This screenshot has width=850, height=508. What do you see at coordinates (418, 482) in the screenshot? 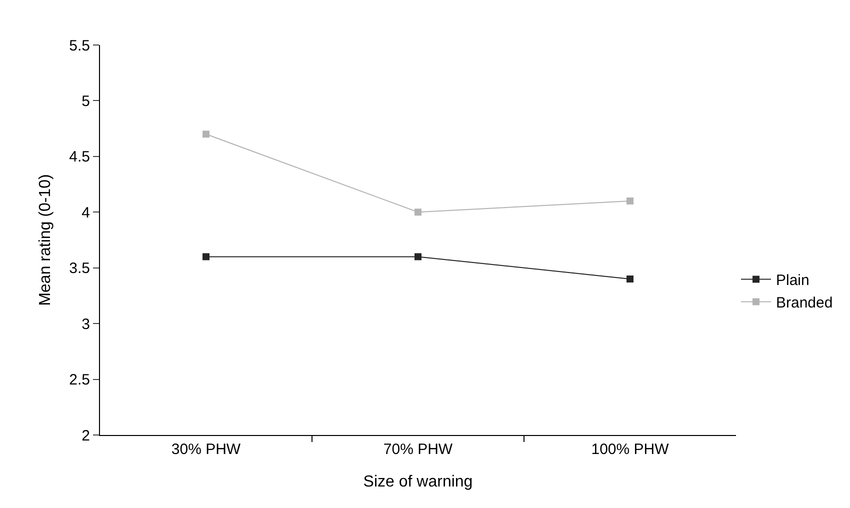
I see `x-axis-title: Size of warning` at bounding box center [418, 482].